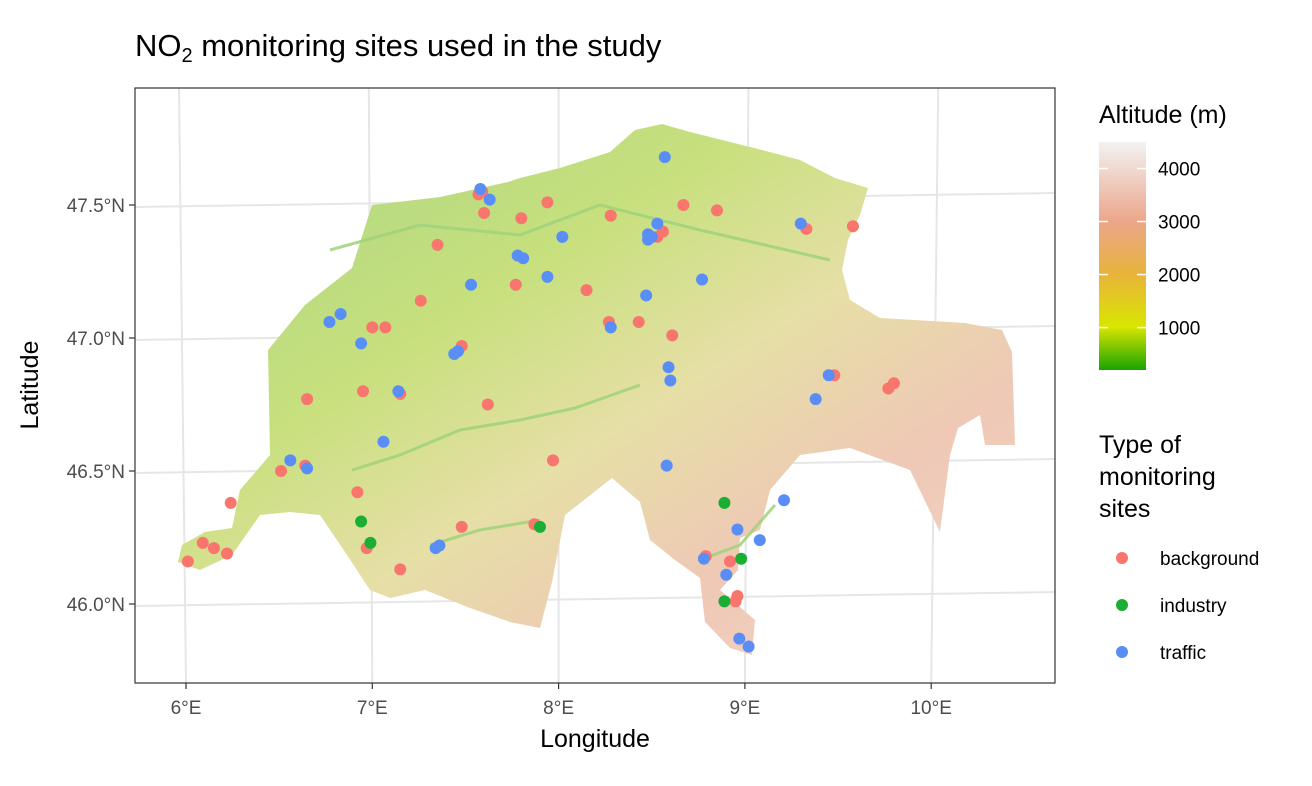  I want to click on altitude-legend: Altitude (m) 1000 2000 3000 4000, so click(1163, 235).